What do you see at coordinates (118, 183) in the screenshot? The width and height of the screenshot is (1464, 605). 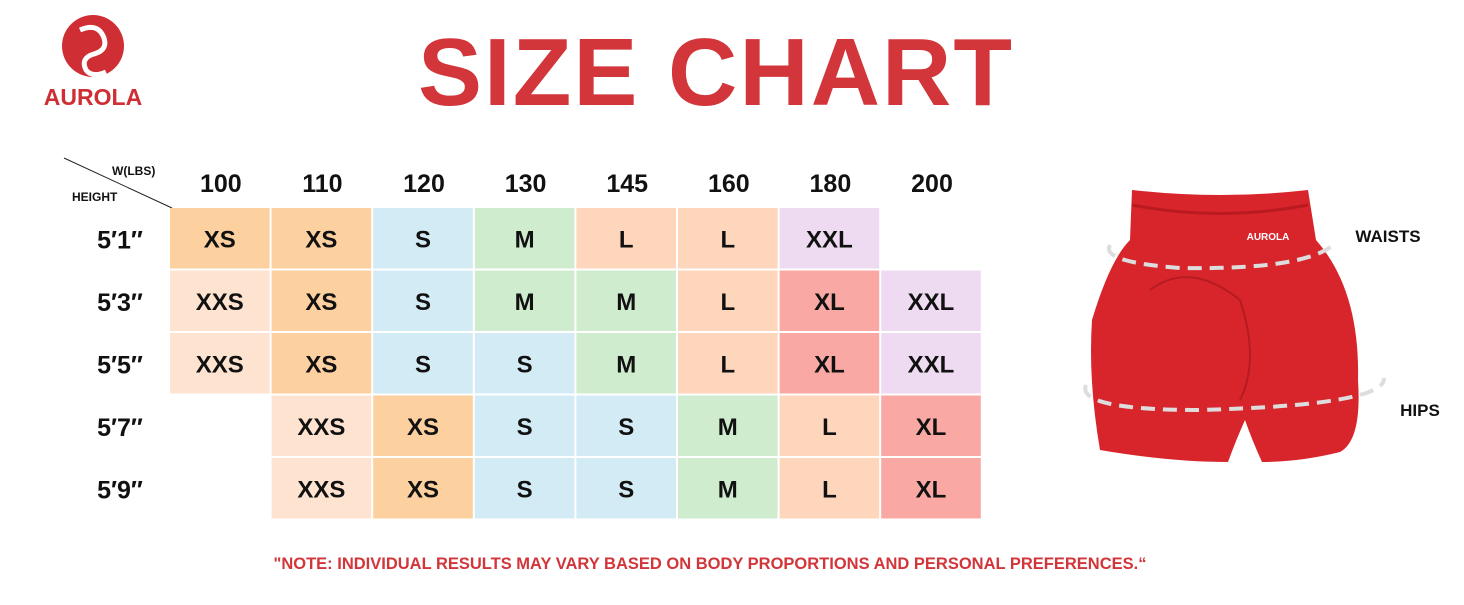 I see `corner-divider` at bounding box center [118, 183].